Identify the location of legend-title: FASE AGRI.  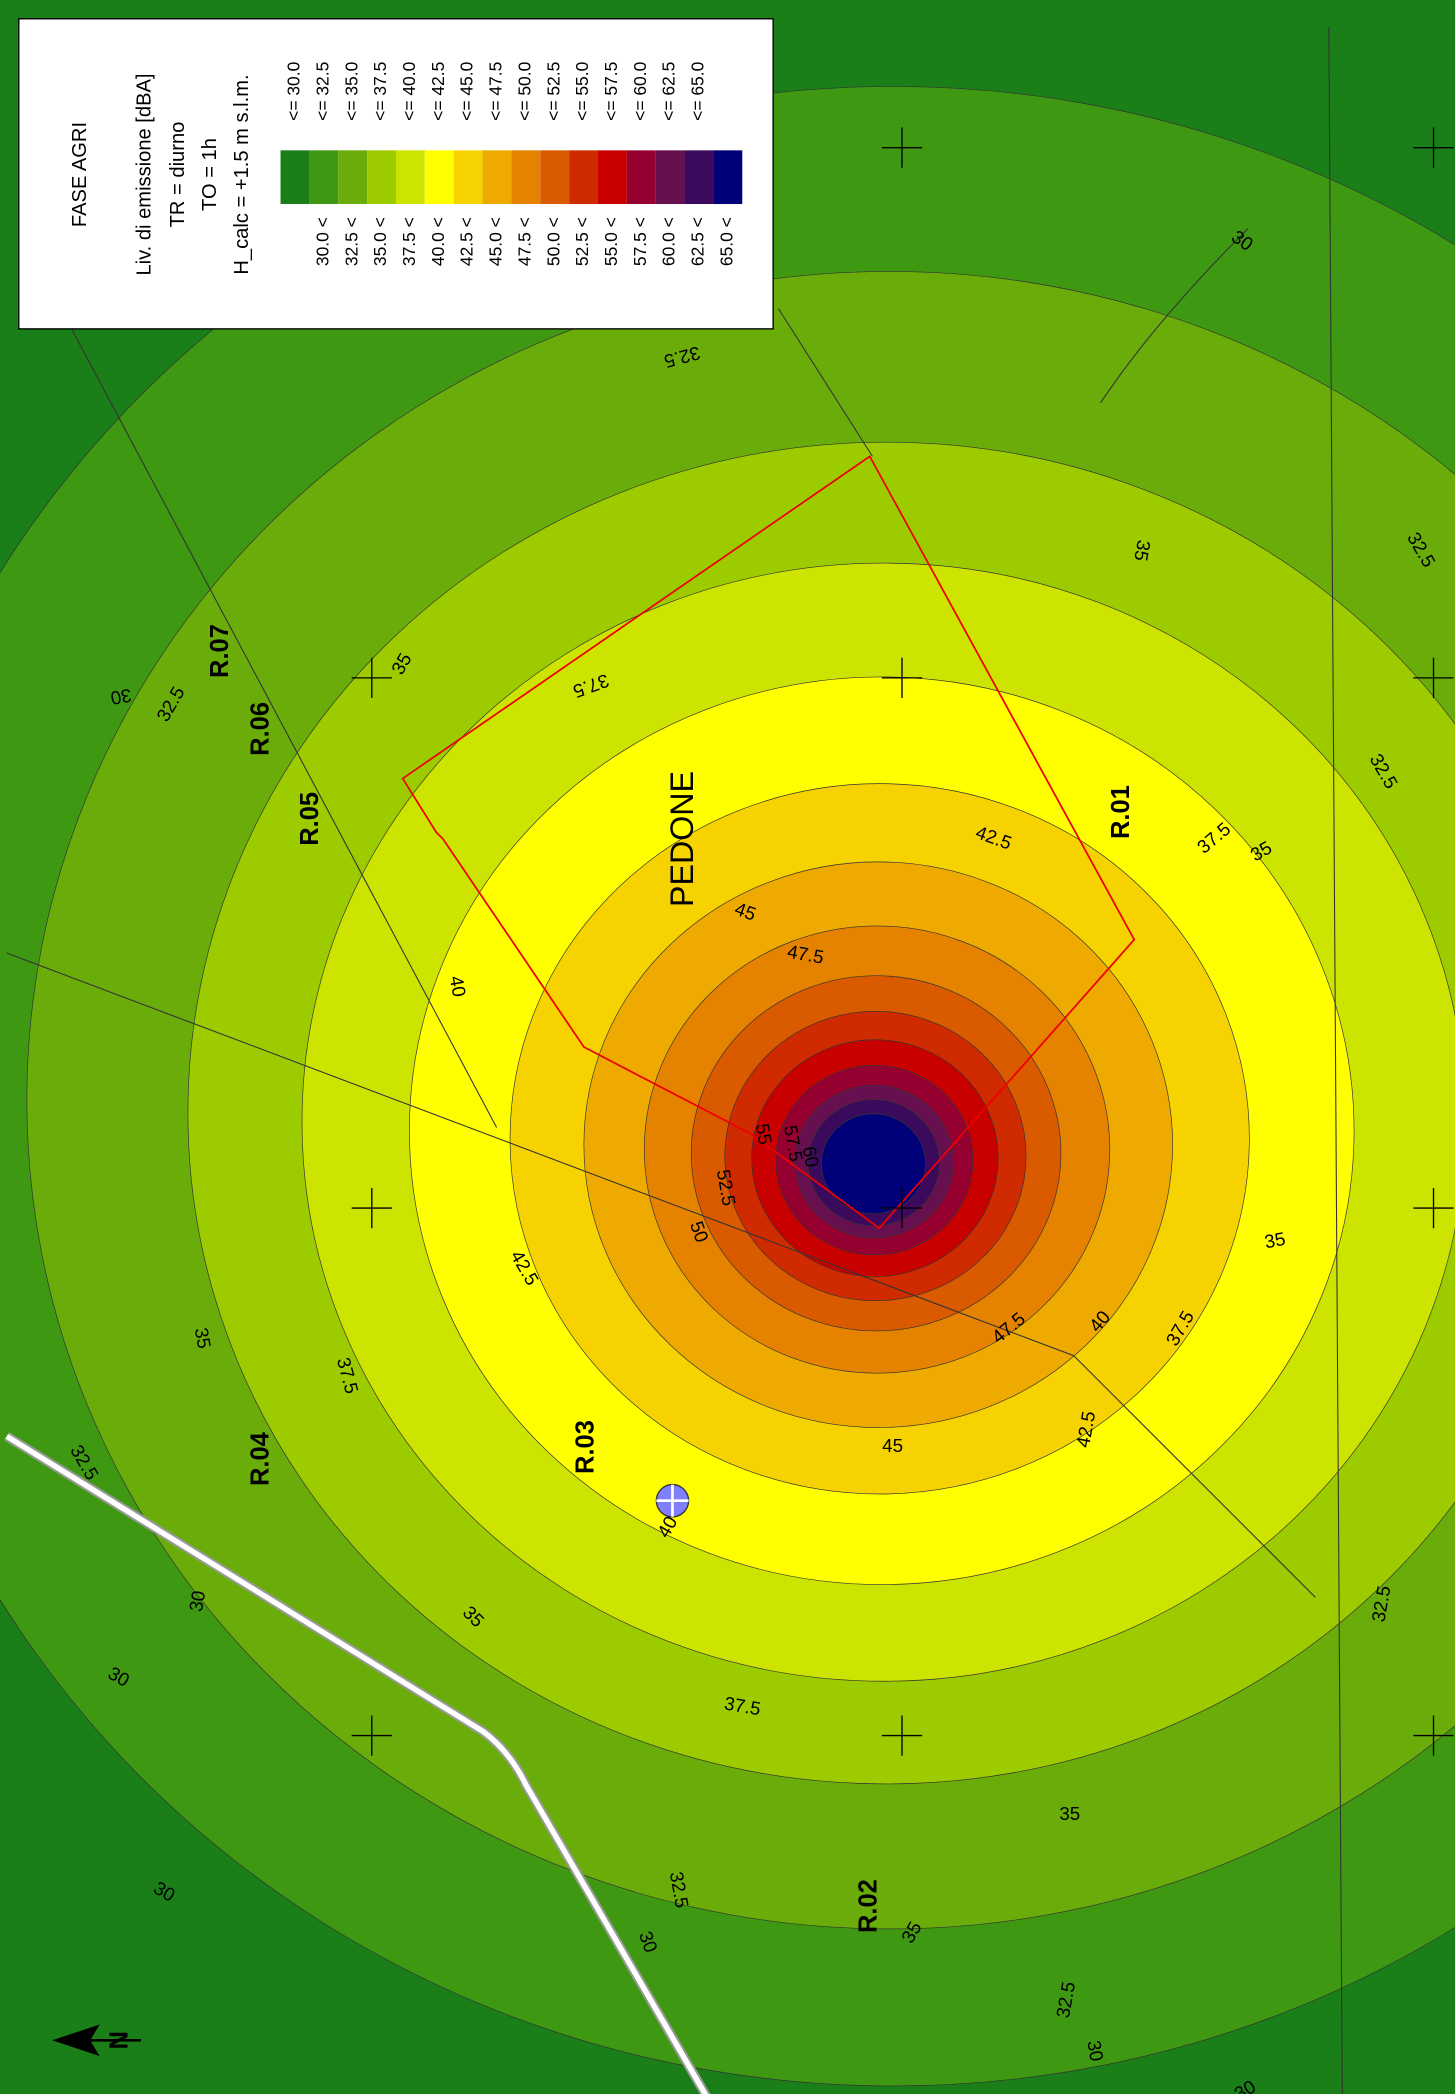
(80, 174).